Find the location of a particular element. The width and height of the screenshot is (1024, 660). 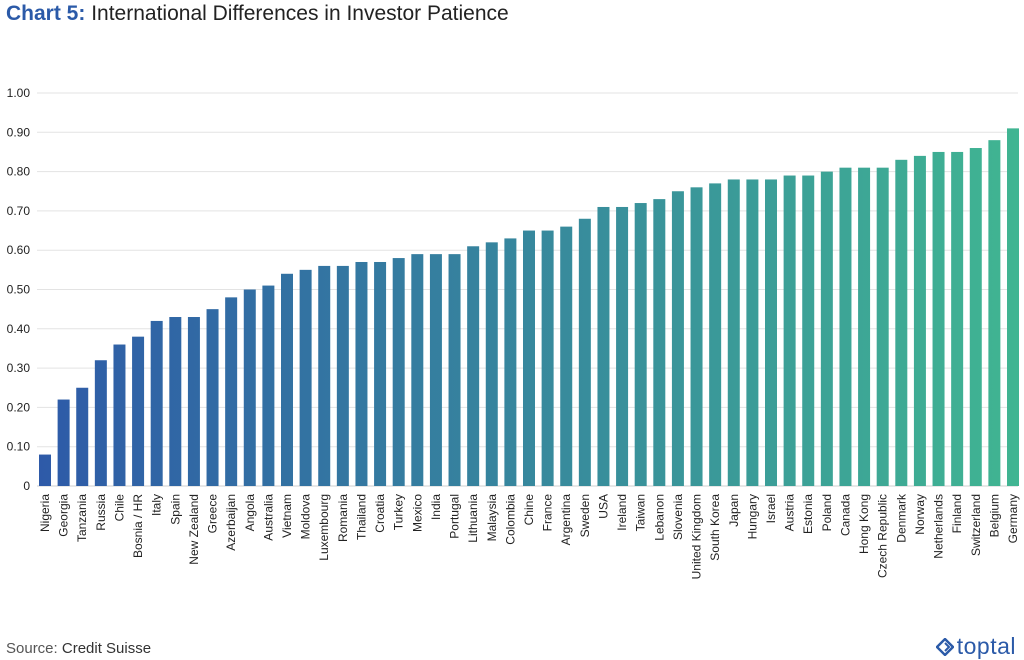

y-tick-label: 1.00 is located at coordinates (19, 93).